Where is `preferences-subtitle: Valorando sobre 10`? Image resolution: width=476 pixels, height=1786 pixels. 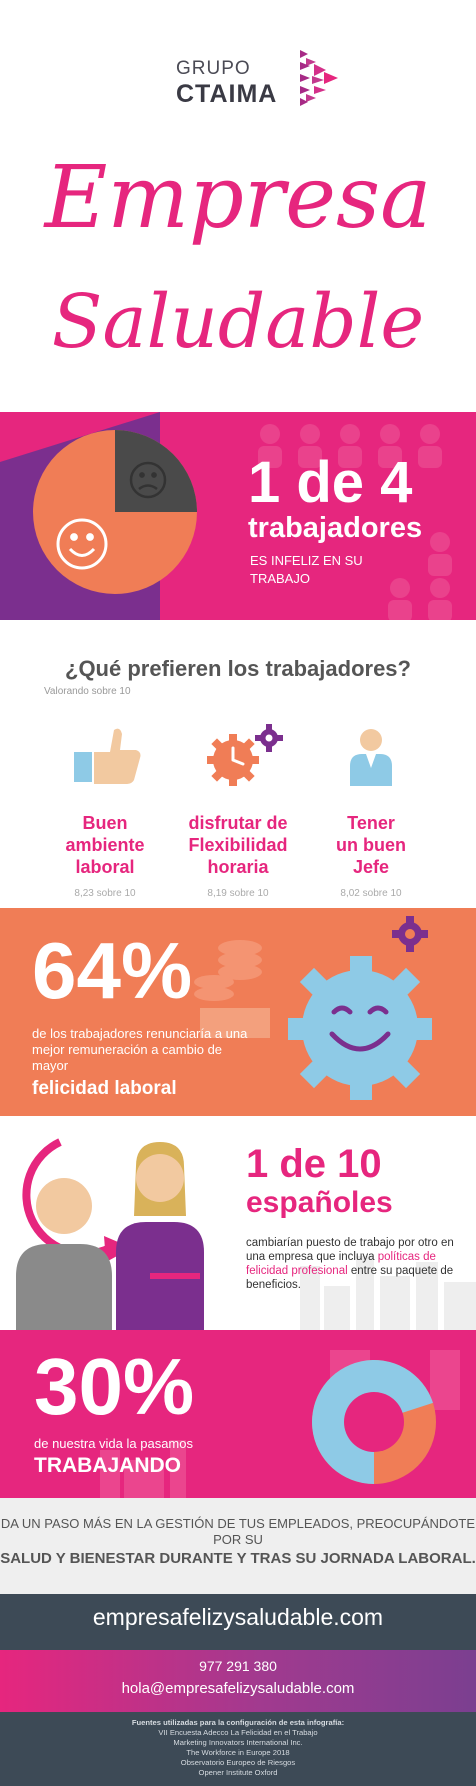 preferences-subtitle: Valorando sobre 10 is located at coordinates (87, 691).